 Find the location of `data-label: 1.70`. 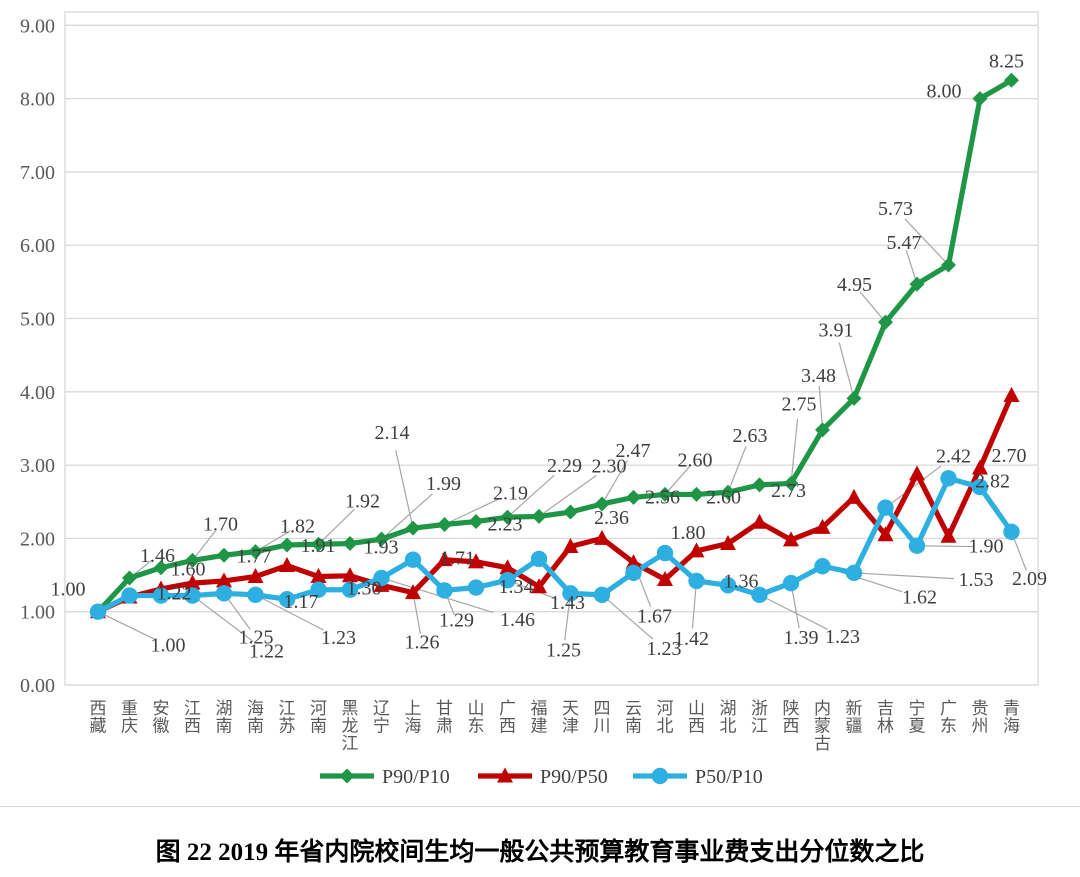

data-label: 1.70 is located at coordinates (220, 524).